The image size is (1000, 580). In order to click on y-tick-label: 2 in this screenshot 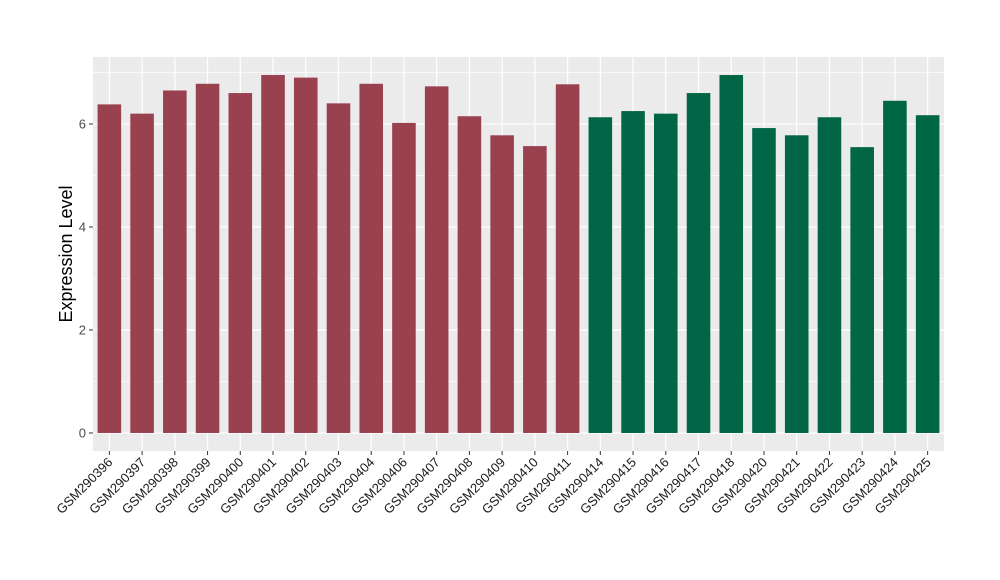, I will do `click(82, 329)`.